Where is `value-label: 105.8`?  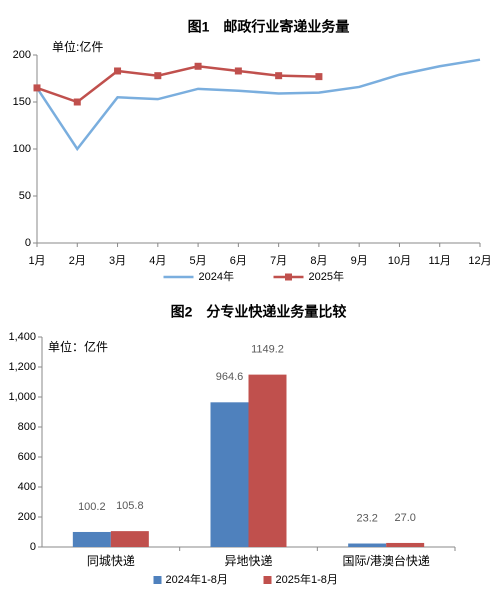 value-label: 105.8 is located at coordinates (130, 506).